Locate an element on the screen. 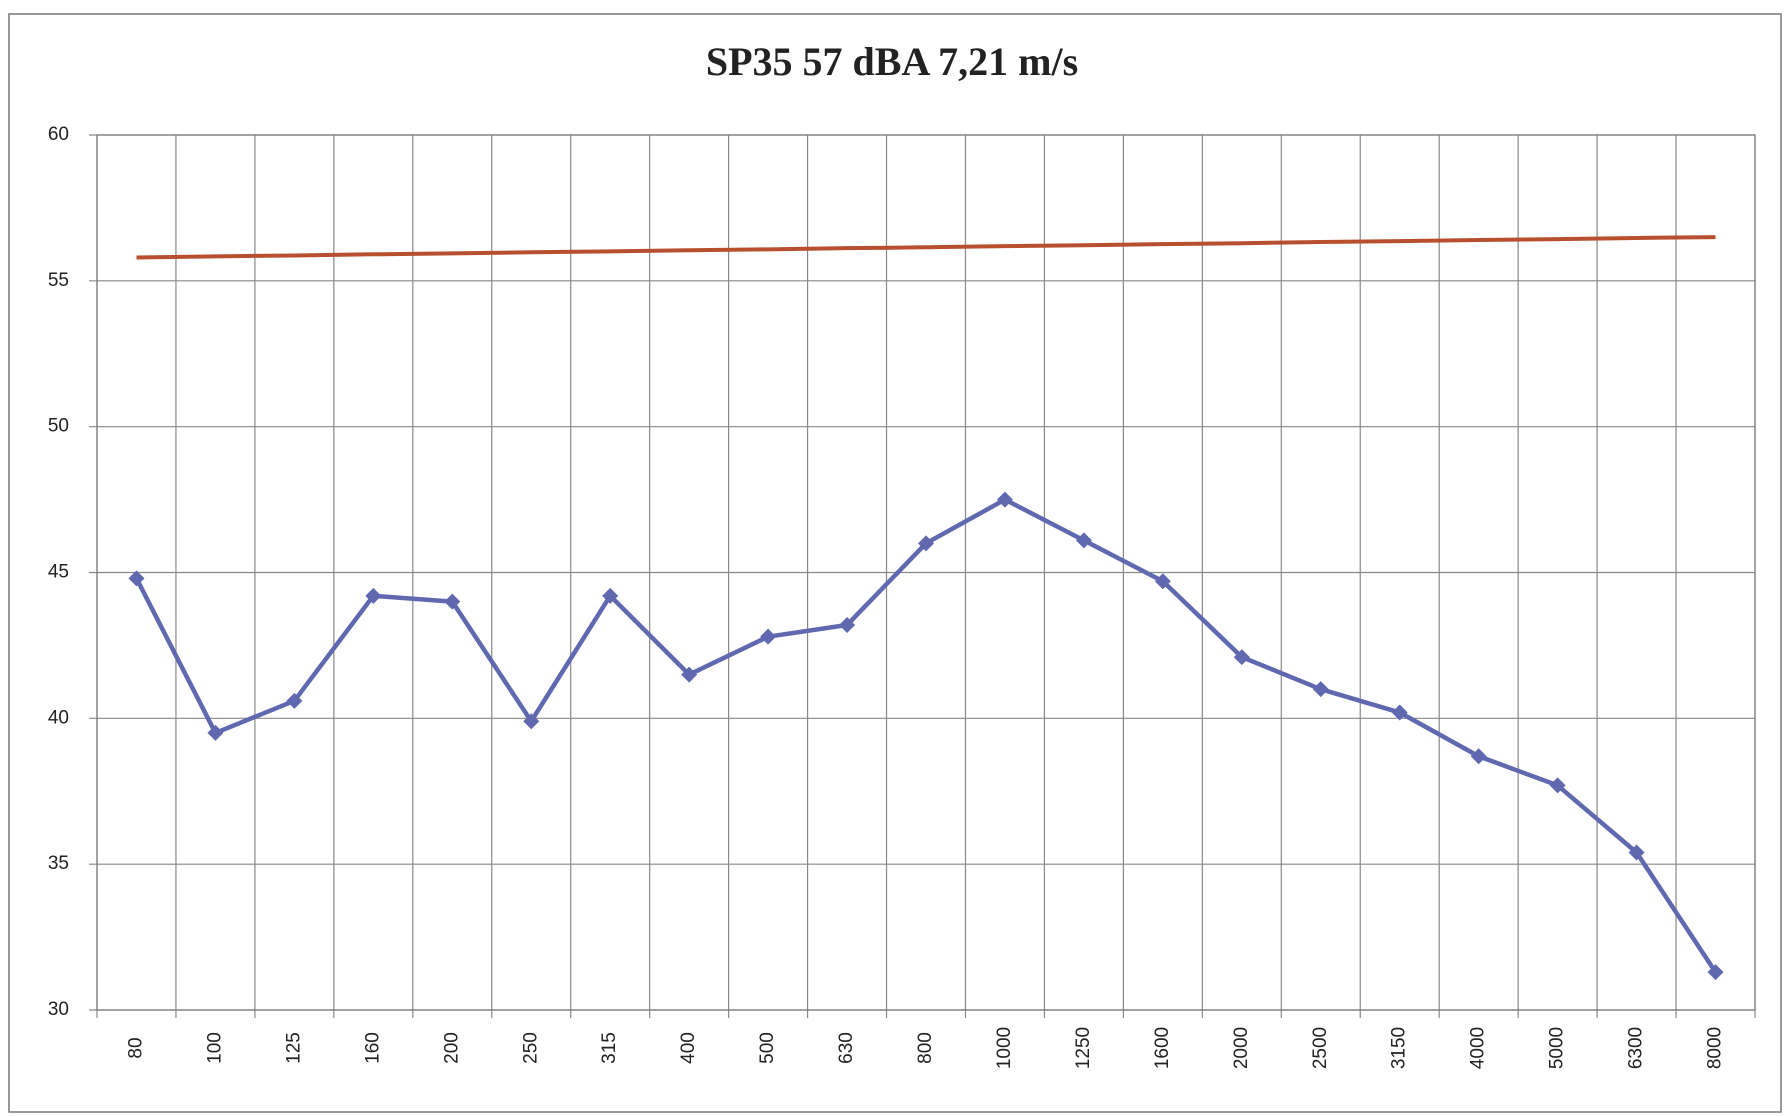 This screenshot has height=1116, width=1790. y-tick-label: 35 is located at coordinates (58, 863).